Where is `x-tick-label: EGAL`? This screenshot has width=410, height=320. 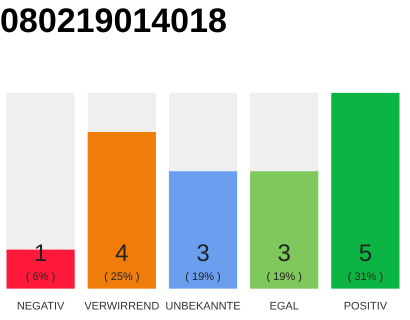
x-tick-label: EGAL is located at coordinates (284, 306).